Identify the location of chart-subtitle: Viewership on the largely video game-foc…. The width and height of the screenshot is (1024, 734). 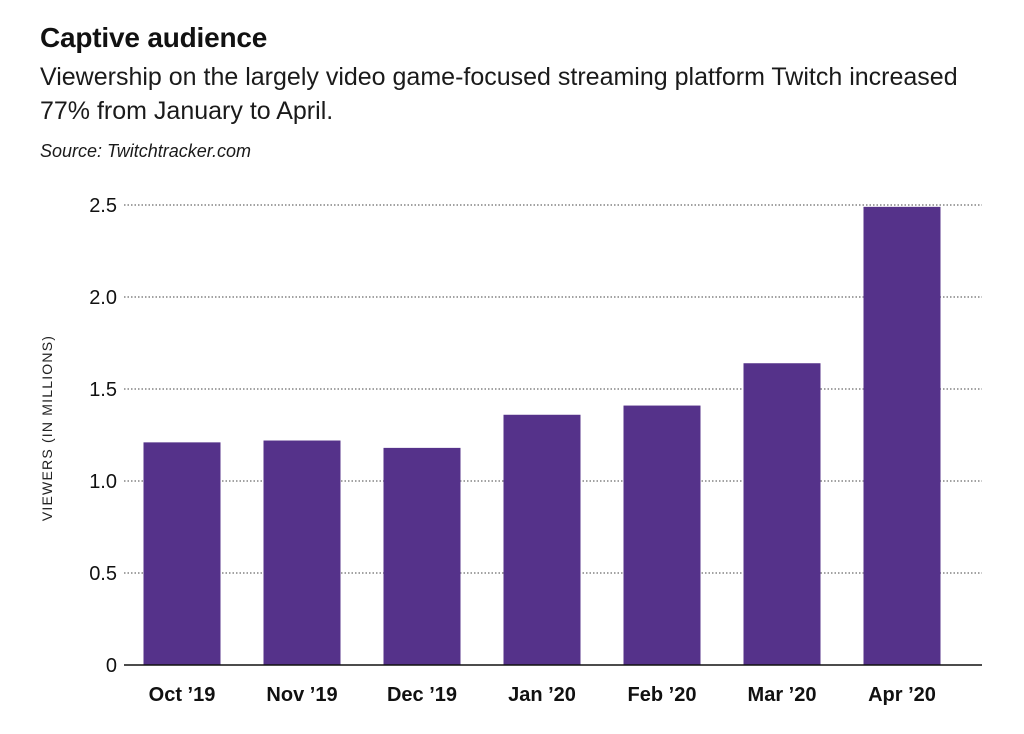
(499, 94).